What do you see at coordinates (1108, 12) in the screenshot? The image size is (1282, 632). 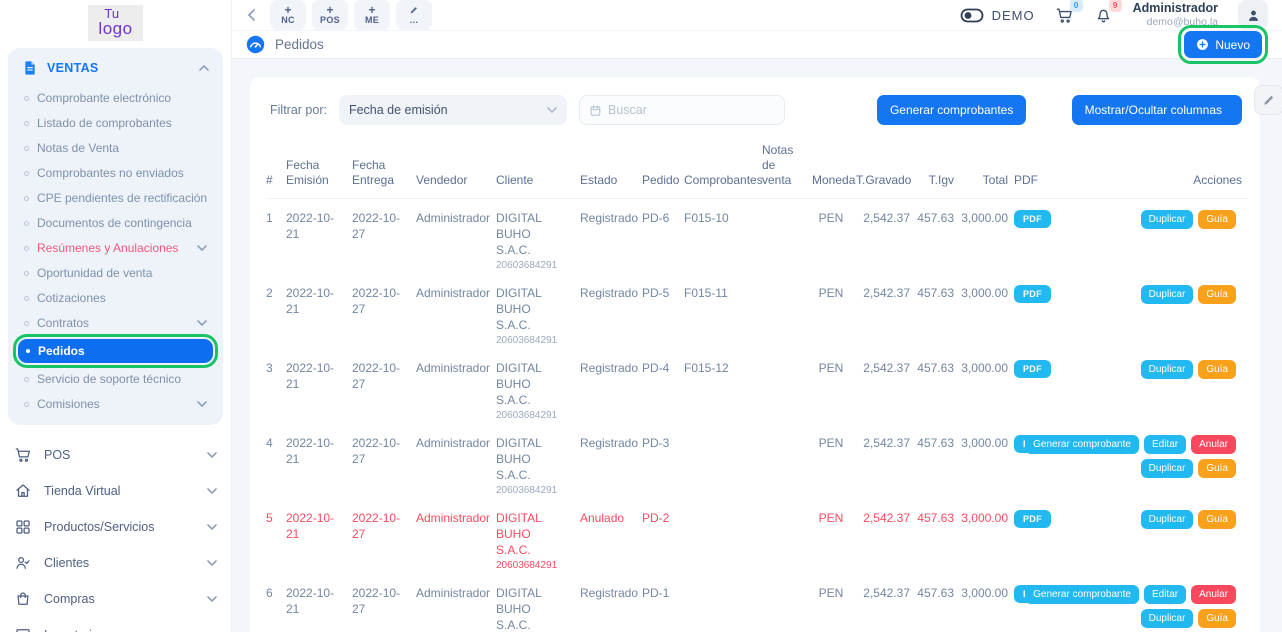 I see `notifications-button: 9` at bounding box center [1108, 12].